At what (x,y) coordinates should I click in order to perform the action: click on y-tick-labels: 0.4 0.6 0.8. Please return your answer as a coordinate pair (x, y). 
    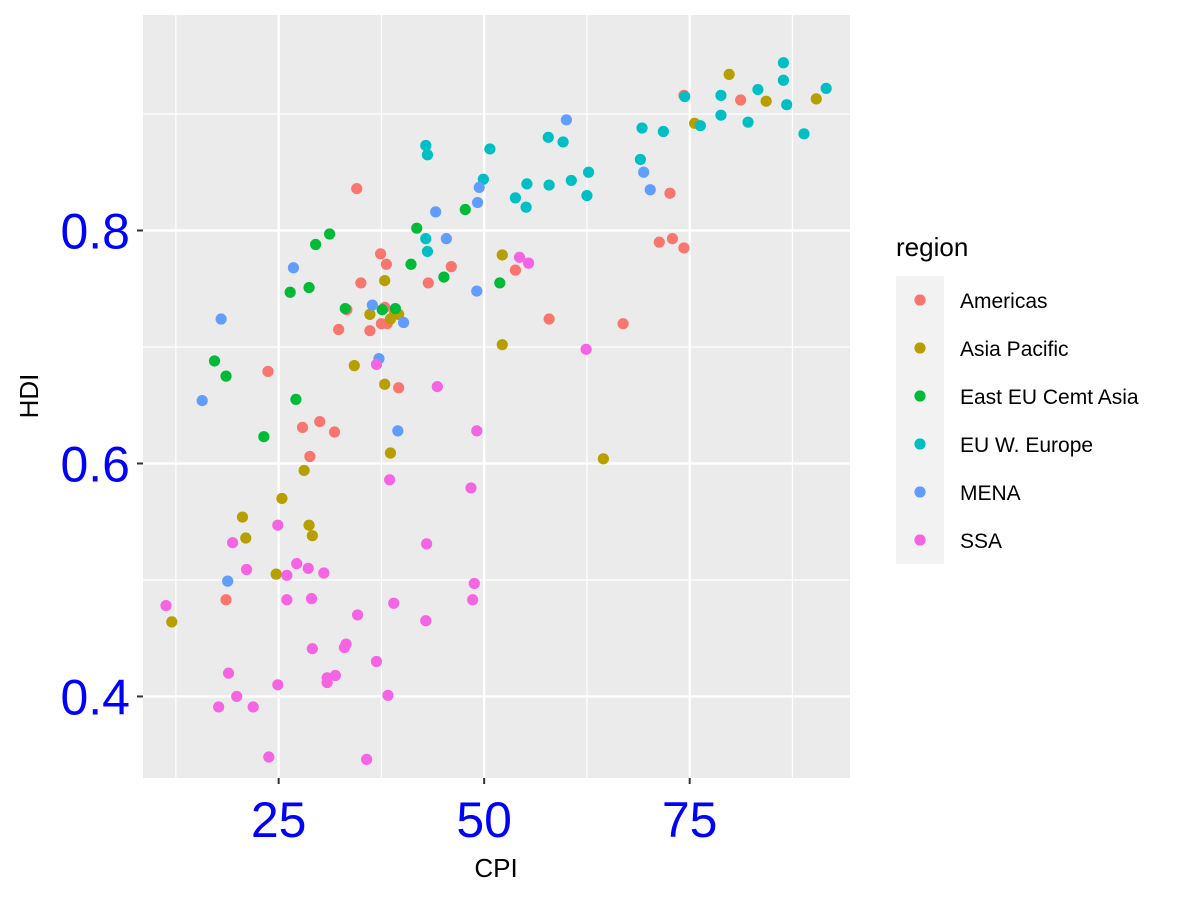
    Looking at the image, I should click on (95, 465).